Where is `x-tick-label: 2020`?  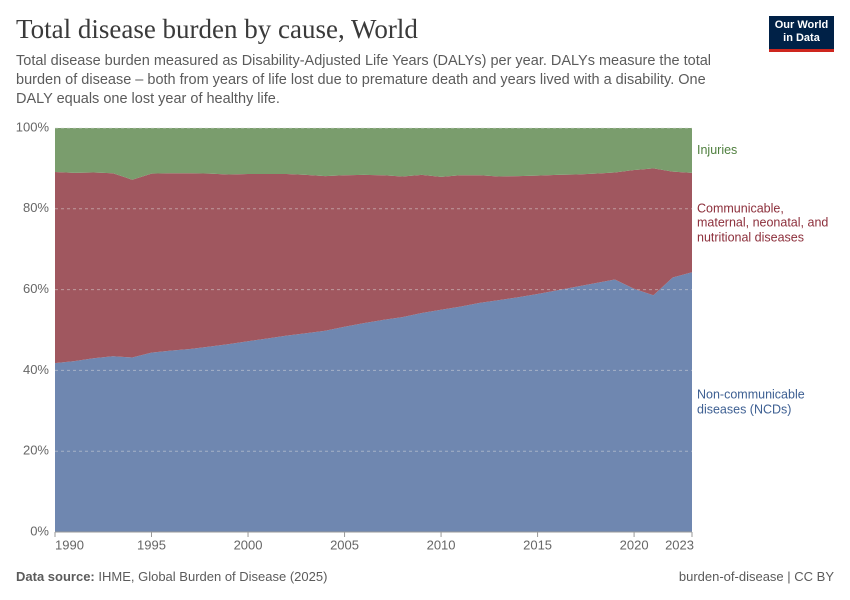
x-tick-label: 2020 is located at coordinates (634, 544).